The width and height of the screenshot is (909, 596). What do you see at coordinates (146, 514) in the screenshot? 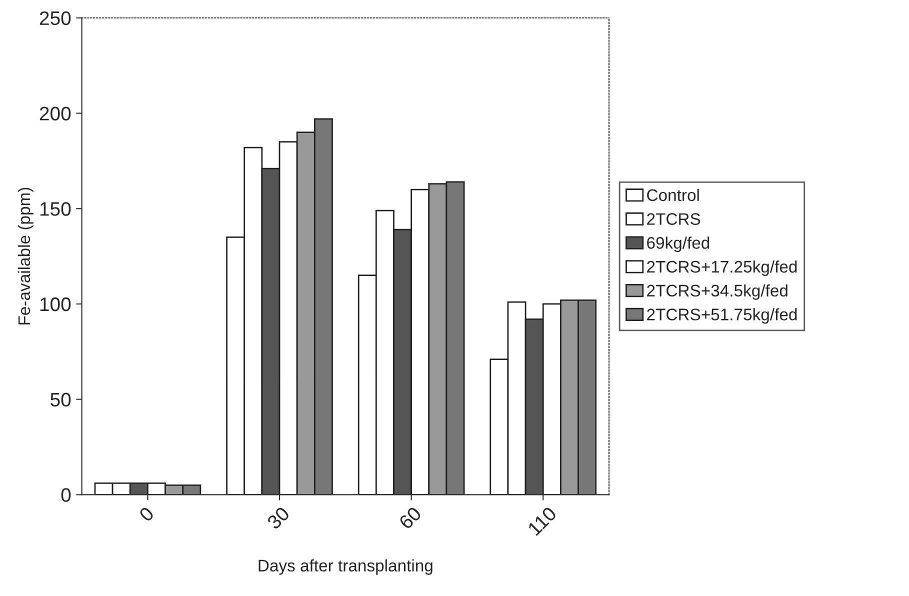
I see `x-tick-label: 0` at bounding box center [146, 514].